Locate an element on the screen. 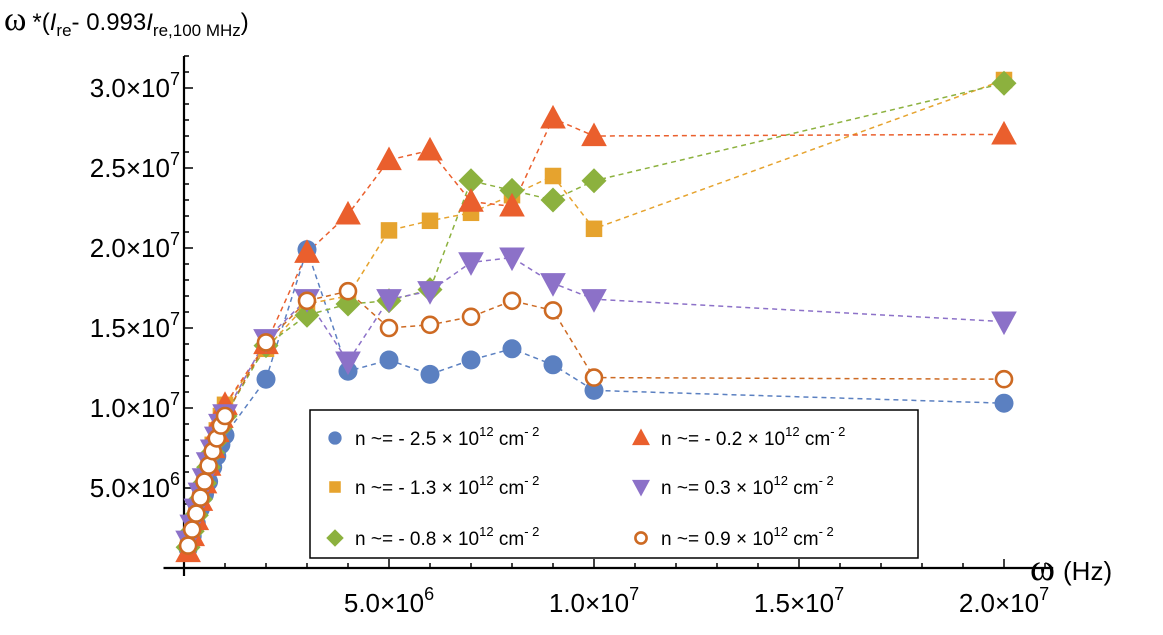 This screenshot has width=1163, height=635. legend-label-n-0.2: n ~= - 0.2 × 1012 cm- 2 is located at coordinates (753, 437).